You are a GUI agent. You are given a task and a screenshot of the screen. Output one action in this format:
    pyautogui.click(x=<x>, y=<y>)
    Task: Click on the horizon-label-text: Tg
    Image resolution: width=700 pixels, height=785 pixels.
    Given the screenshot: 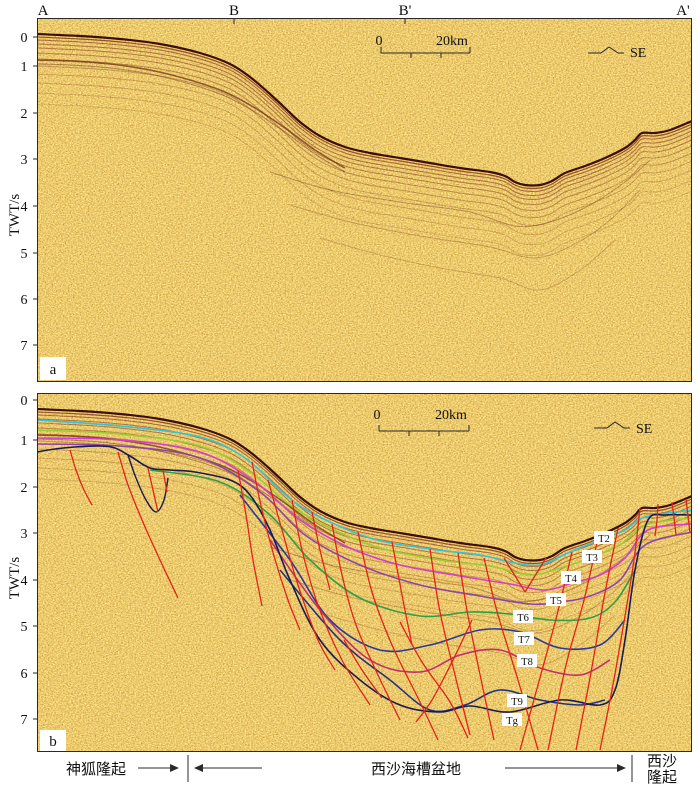 What is the action you would take?
    pyautogui.click(x=512, y=721)
    